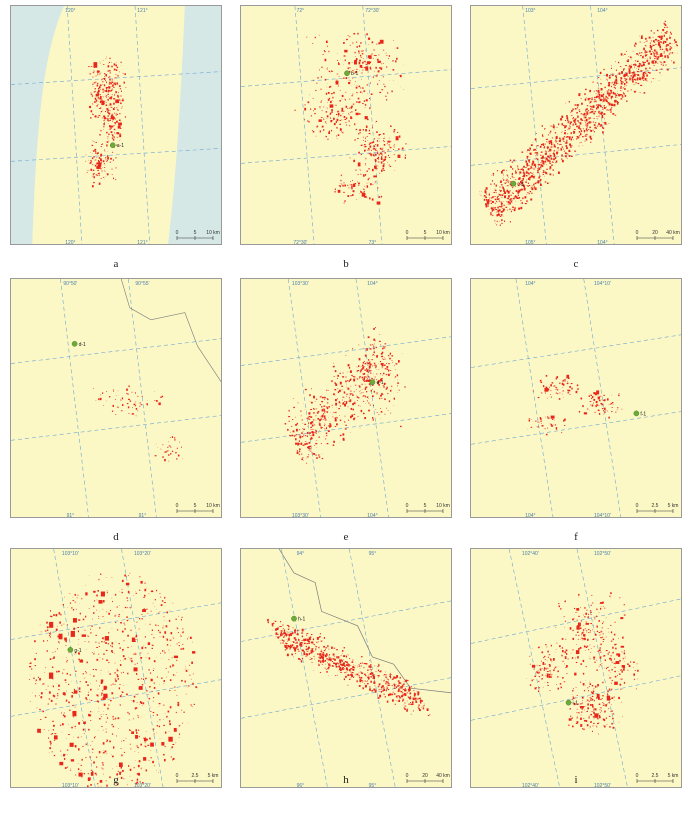  I want to click on site-label: d-1, so click(82, 345).